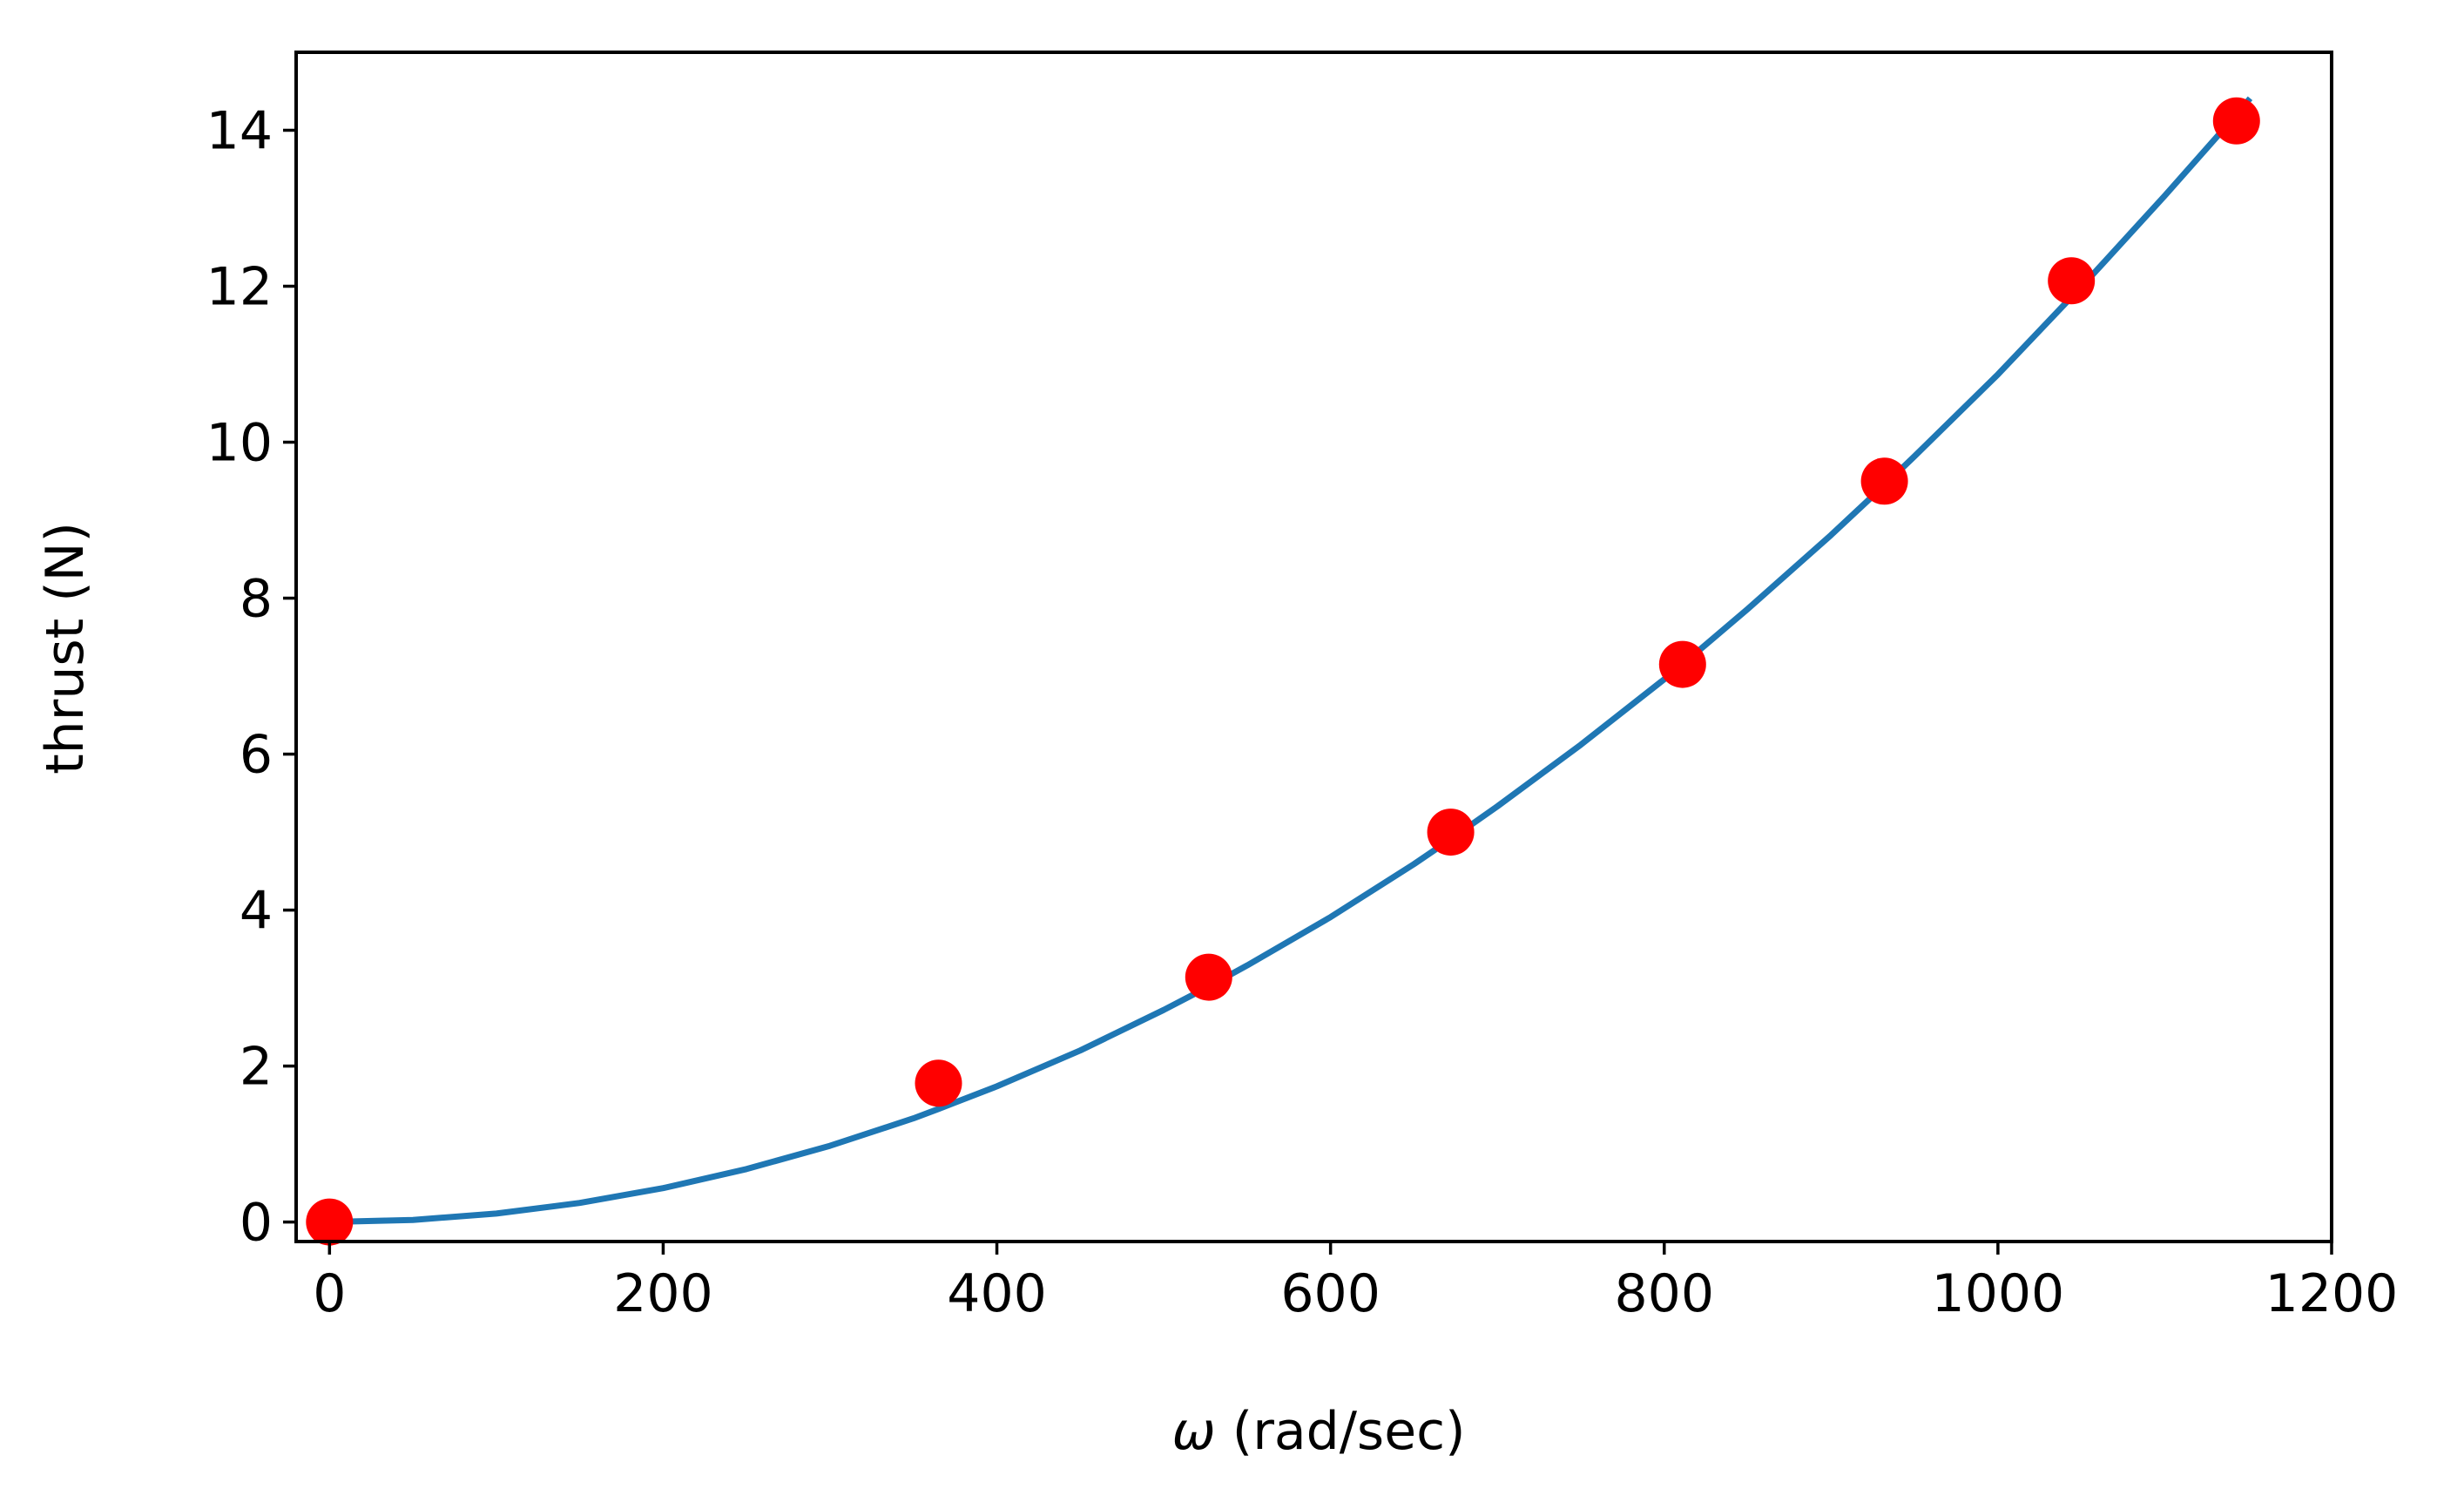 The height and width of the screenshot is (1509, 2464). What do you see at coordinates (1330, 1293) in the screenshot?
I see `x-tick-label: 600` at bounding box center [1330, 1293].